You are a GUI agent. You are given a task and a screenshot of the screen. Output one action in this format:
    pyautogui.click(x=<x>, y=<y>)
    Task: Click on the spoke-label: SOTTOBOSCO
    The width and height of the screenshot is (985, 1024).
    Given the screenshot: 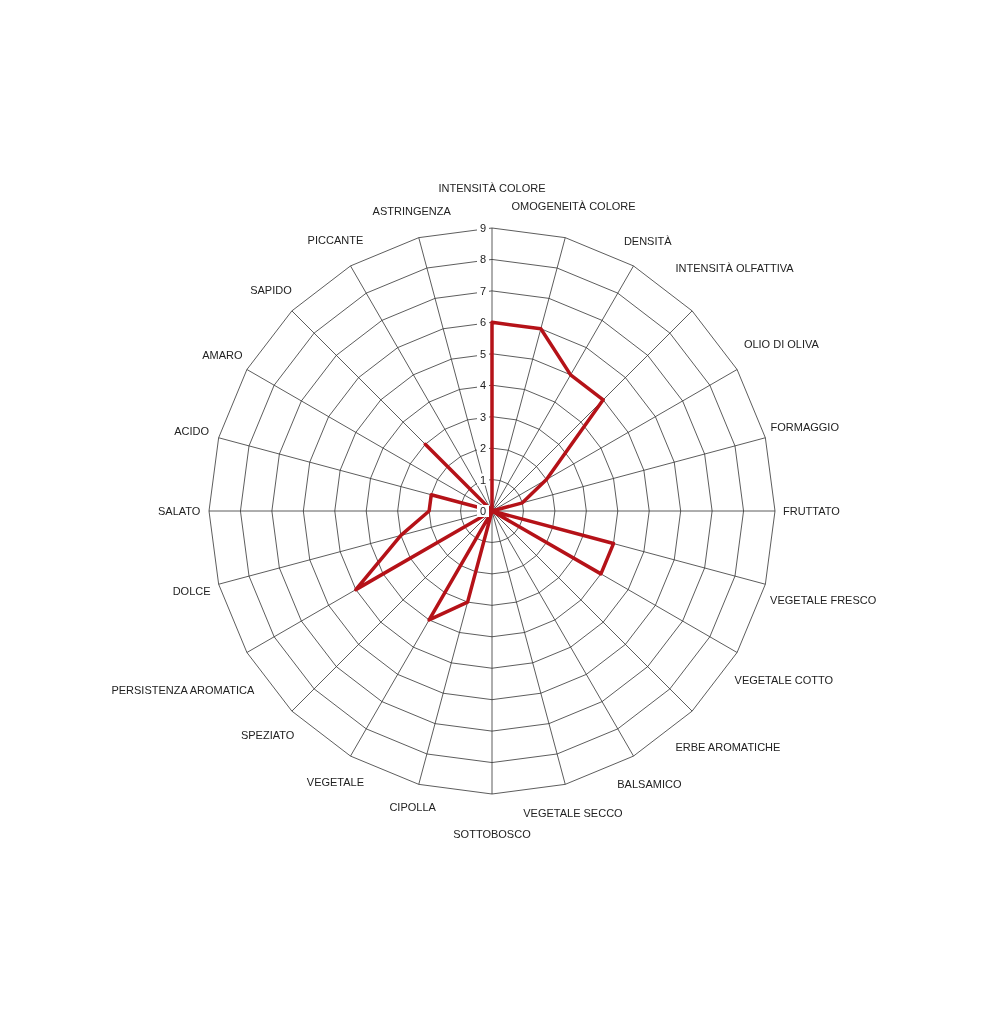 What is the action you would take?
    pyautogui.click(x=492, y=834)
    